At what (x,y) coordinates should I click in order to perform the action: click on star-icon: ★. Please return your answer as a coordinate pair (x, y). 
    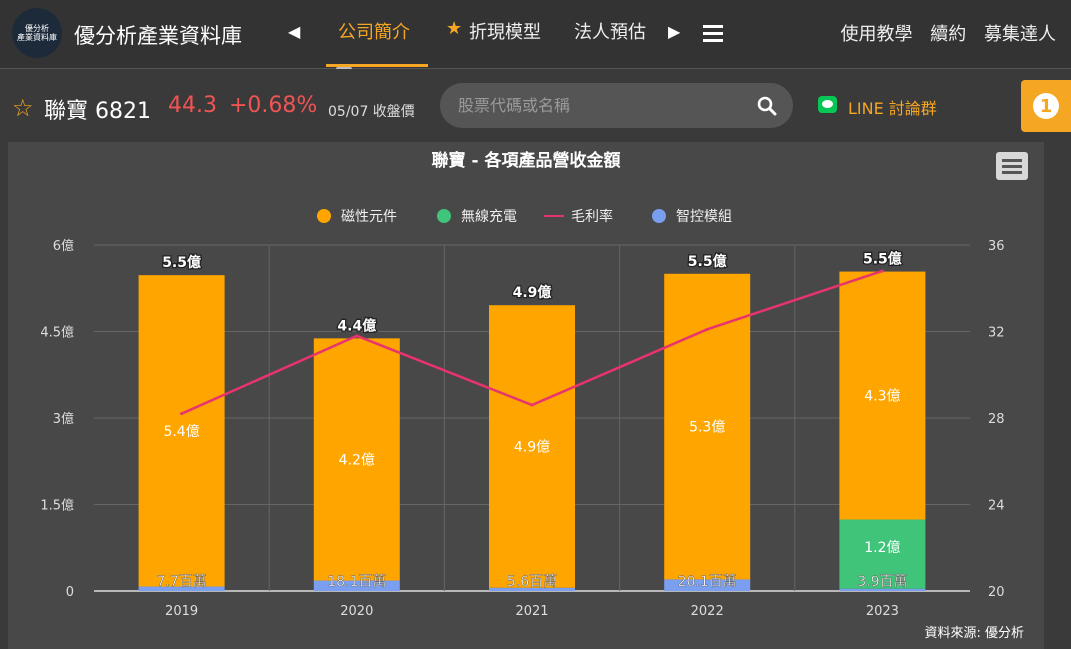
    Looking at the image, I should click on (454, 28).